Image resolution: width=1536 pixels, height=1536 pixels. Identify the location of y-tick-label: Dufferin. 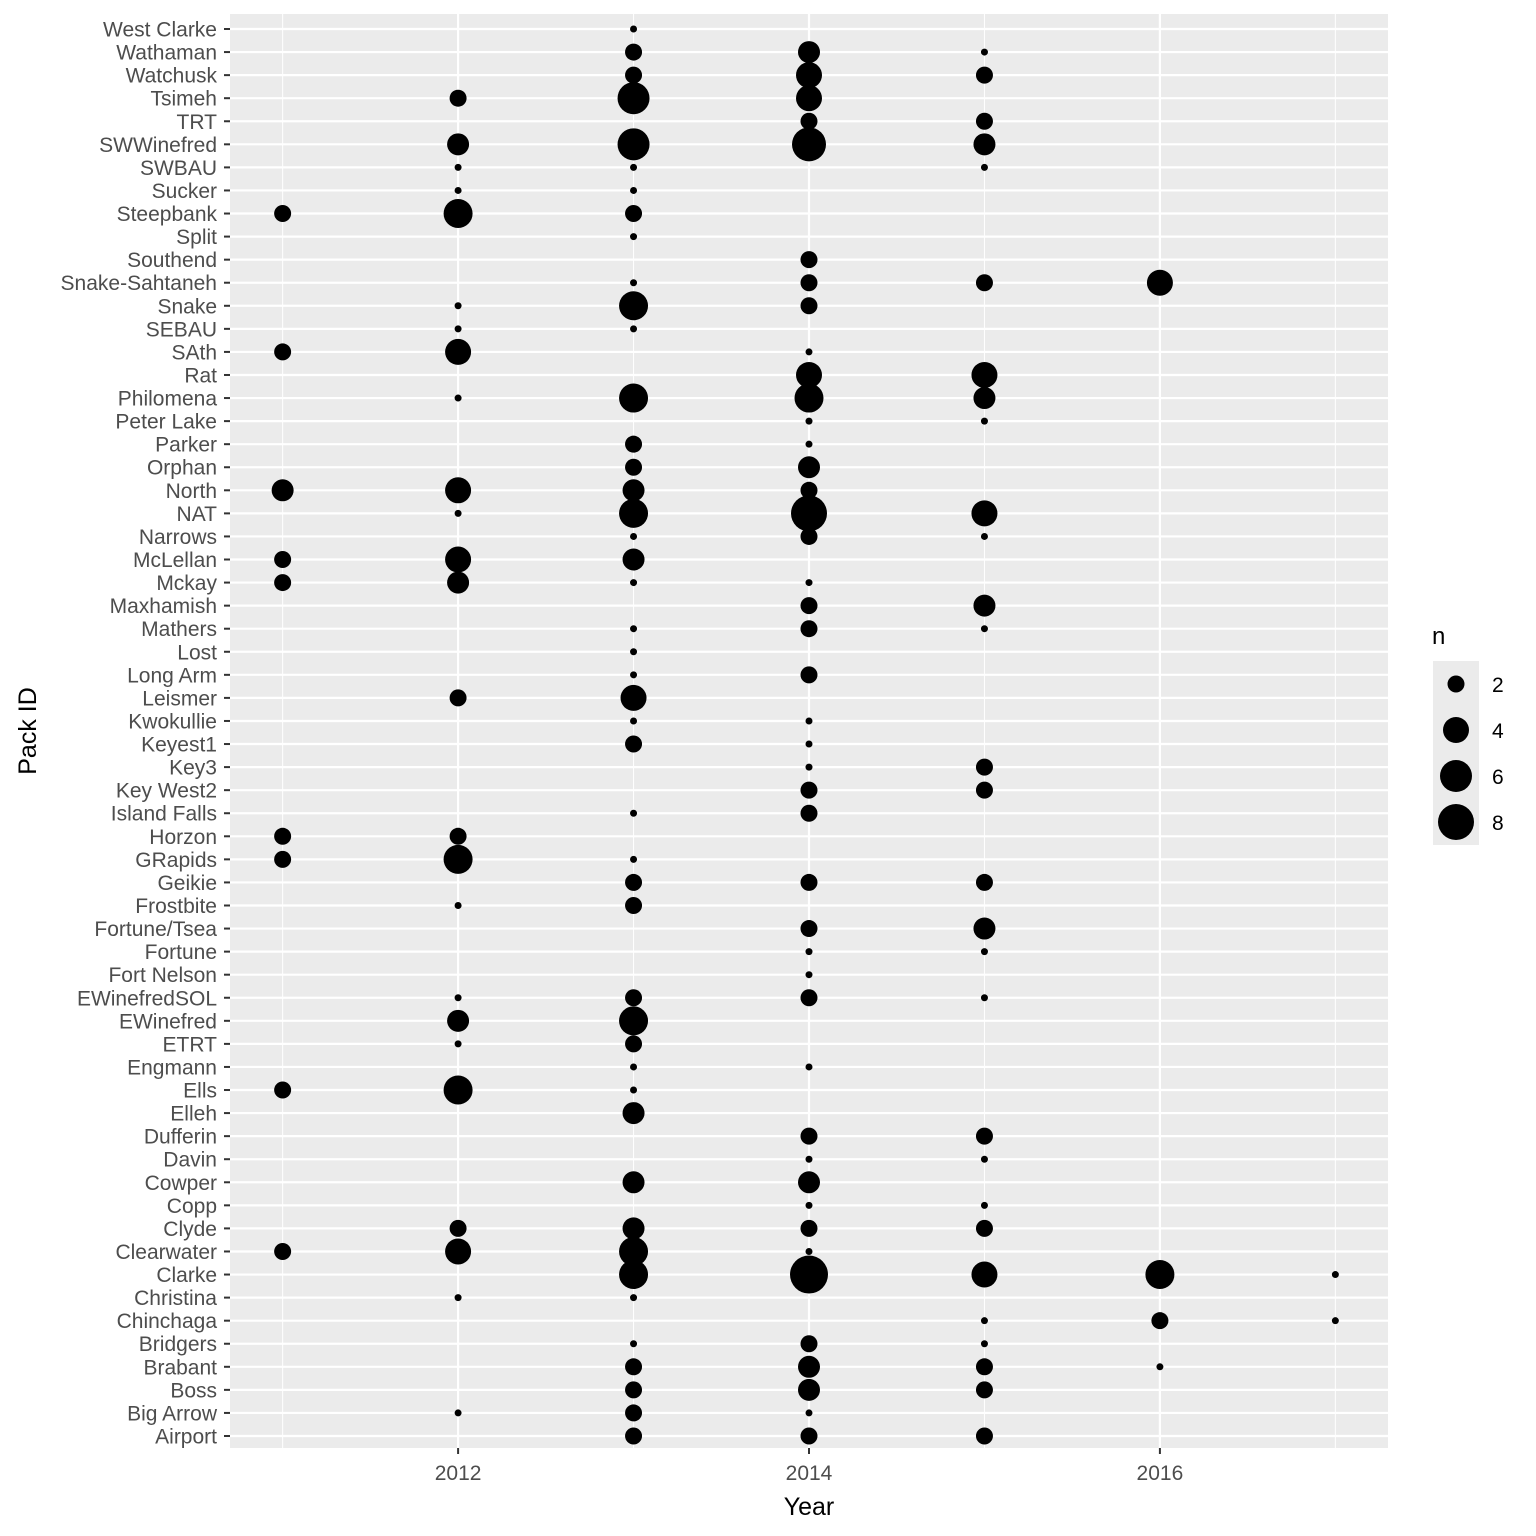
(180, 1137).